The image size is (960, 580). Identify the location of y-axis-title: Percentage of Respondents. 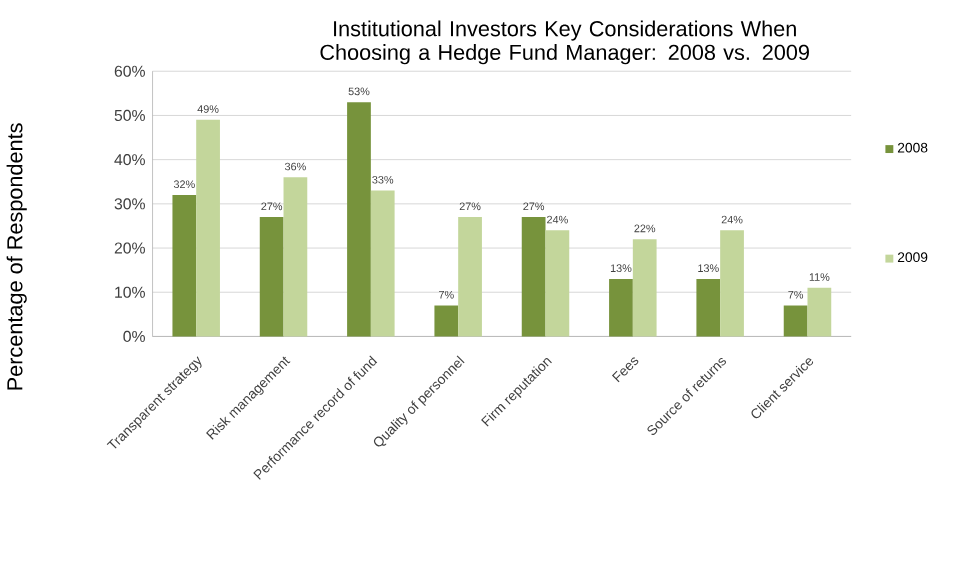
(16, 256).